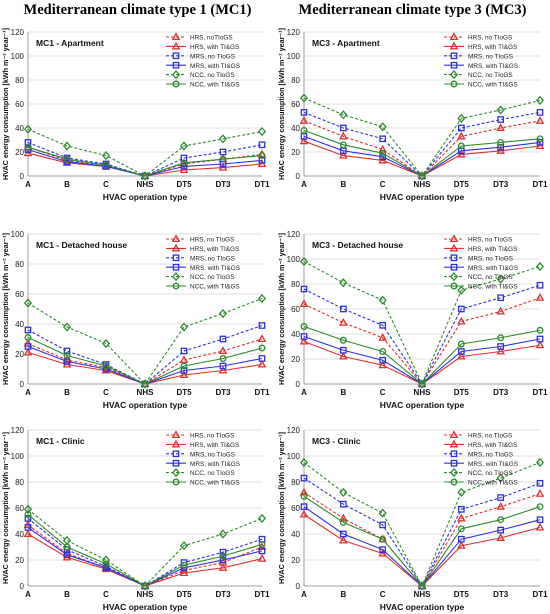 The image size is (550, 614). I want to click on y-tick-label: 0, so click(298, 176).